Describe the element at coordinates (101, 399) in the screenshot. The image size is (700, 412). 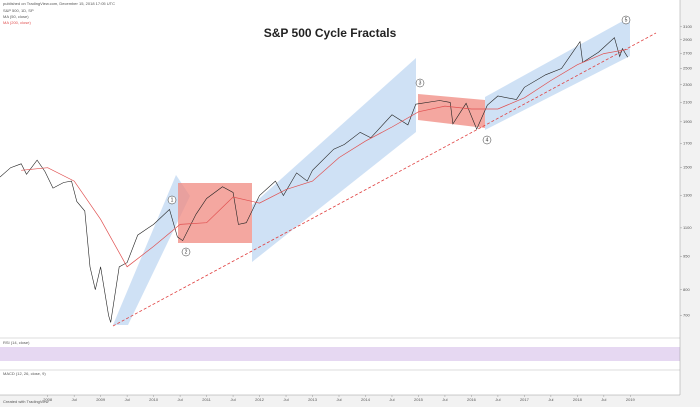
I see `x-tick-label: 2009` at that location.